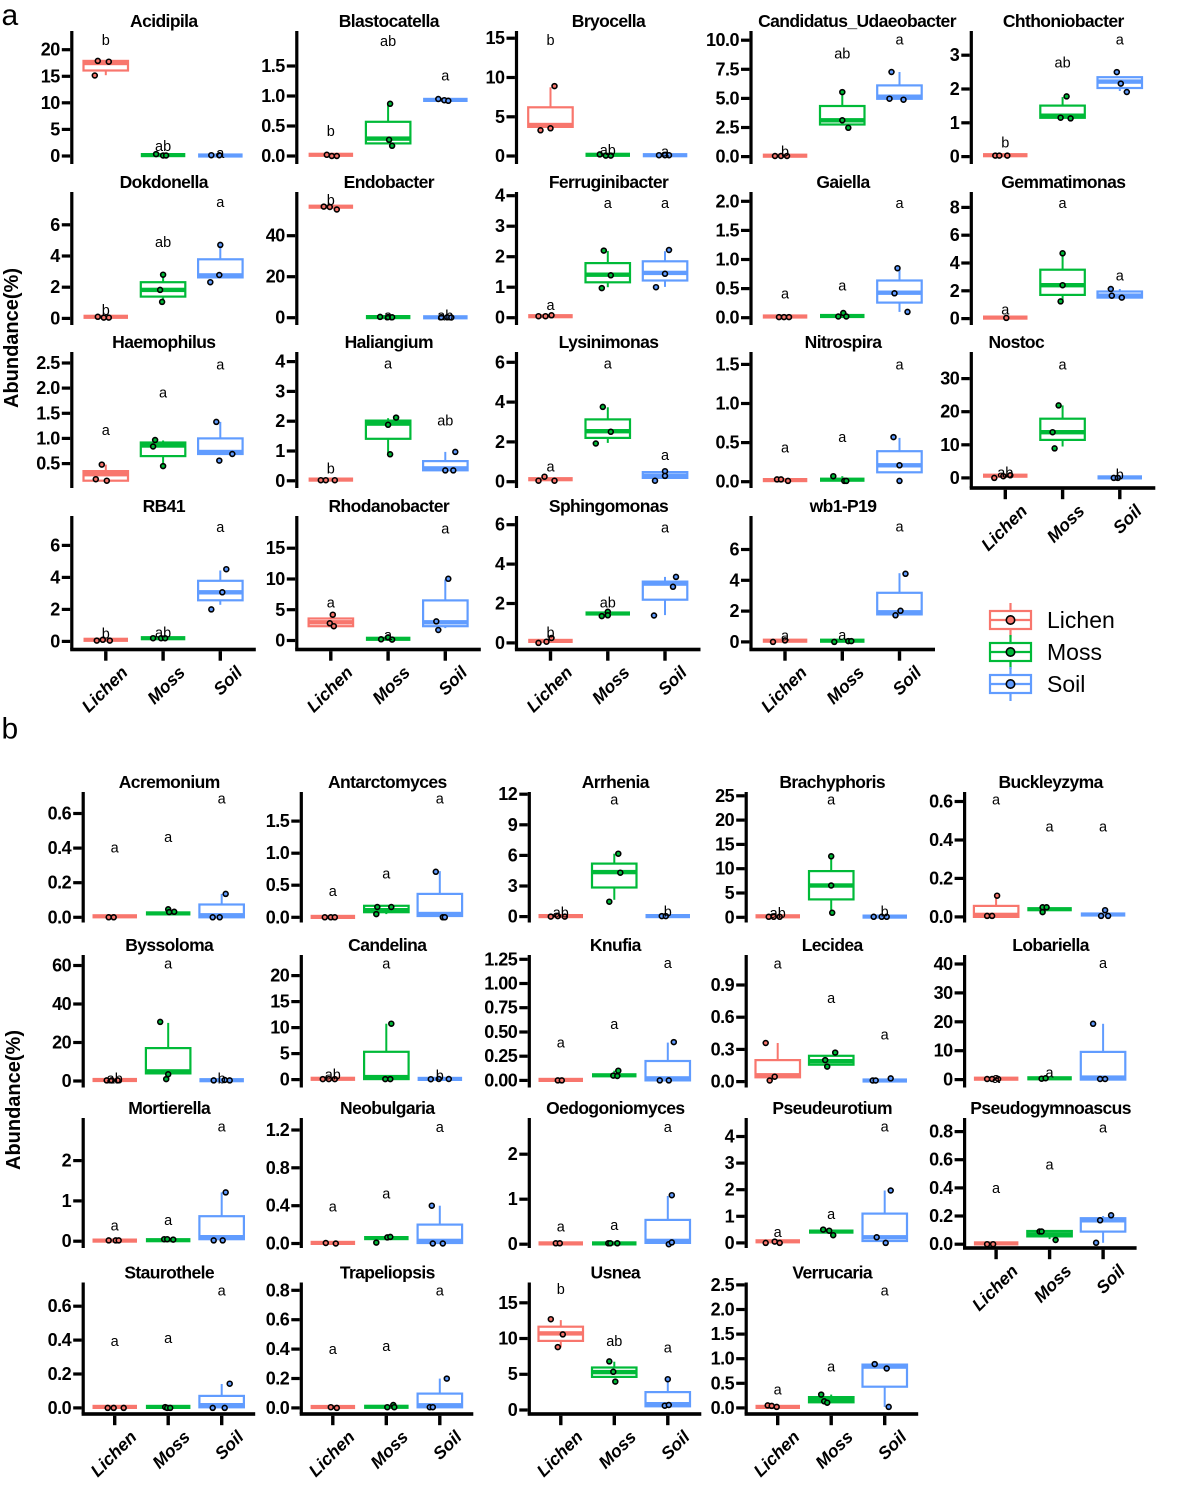  What do you see at coordinates (273, 126) in the screenshot?
I see `svg-text: 0.5` at bounding box center [273, 126].